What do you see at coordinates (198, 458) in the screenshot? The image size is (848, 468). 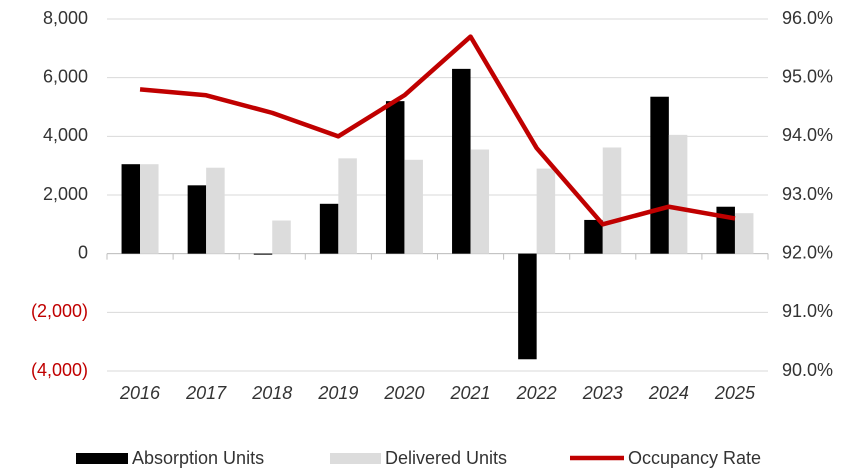 I see `legend-label: Absorption Units` at bounding box center [198, 458].